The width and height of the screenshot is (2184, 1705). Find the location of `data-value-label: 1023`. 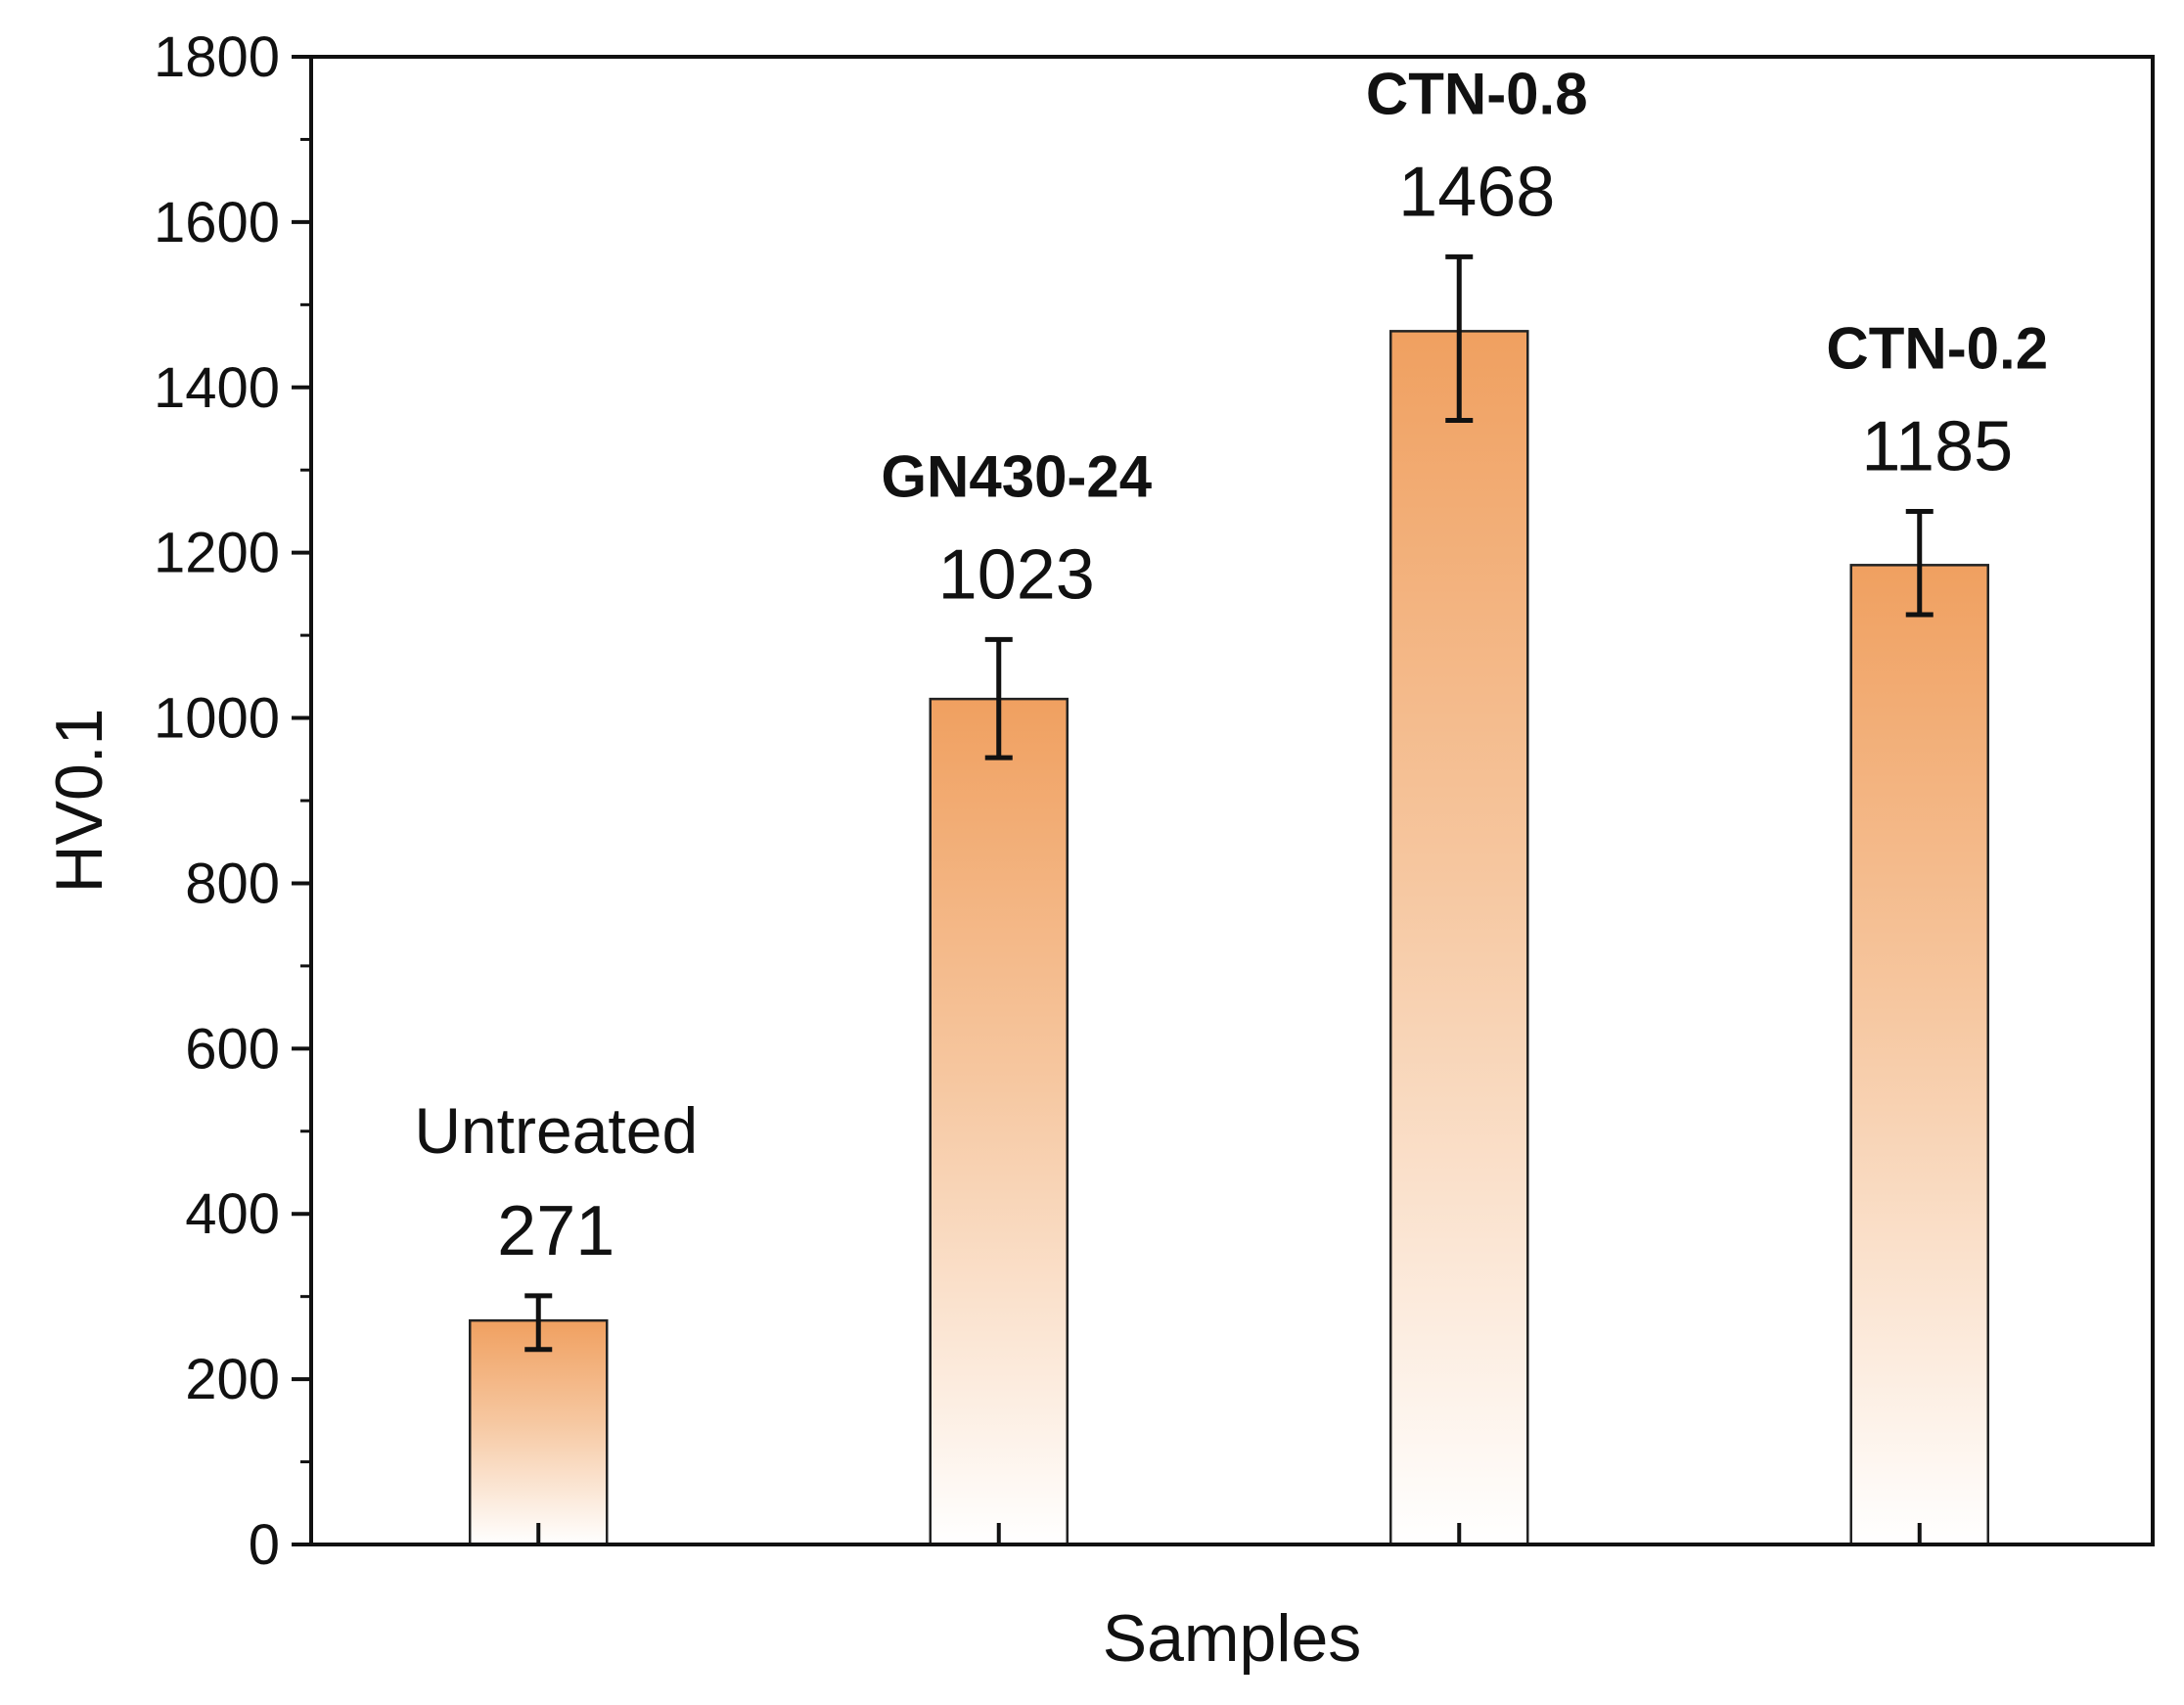

data-value-label: 1023 is located at coordinates (1016, 574).